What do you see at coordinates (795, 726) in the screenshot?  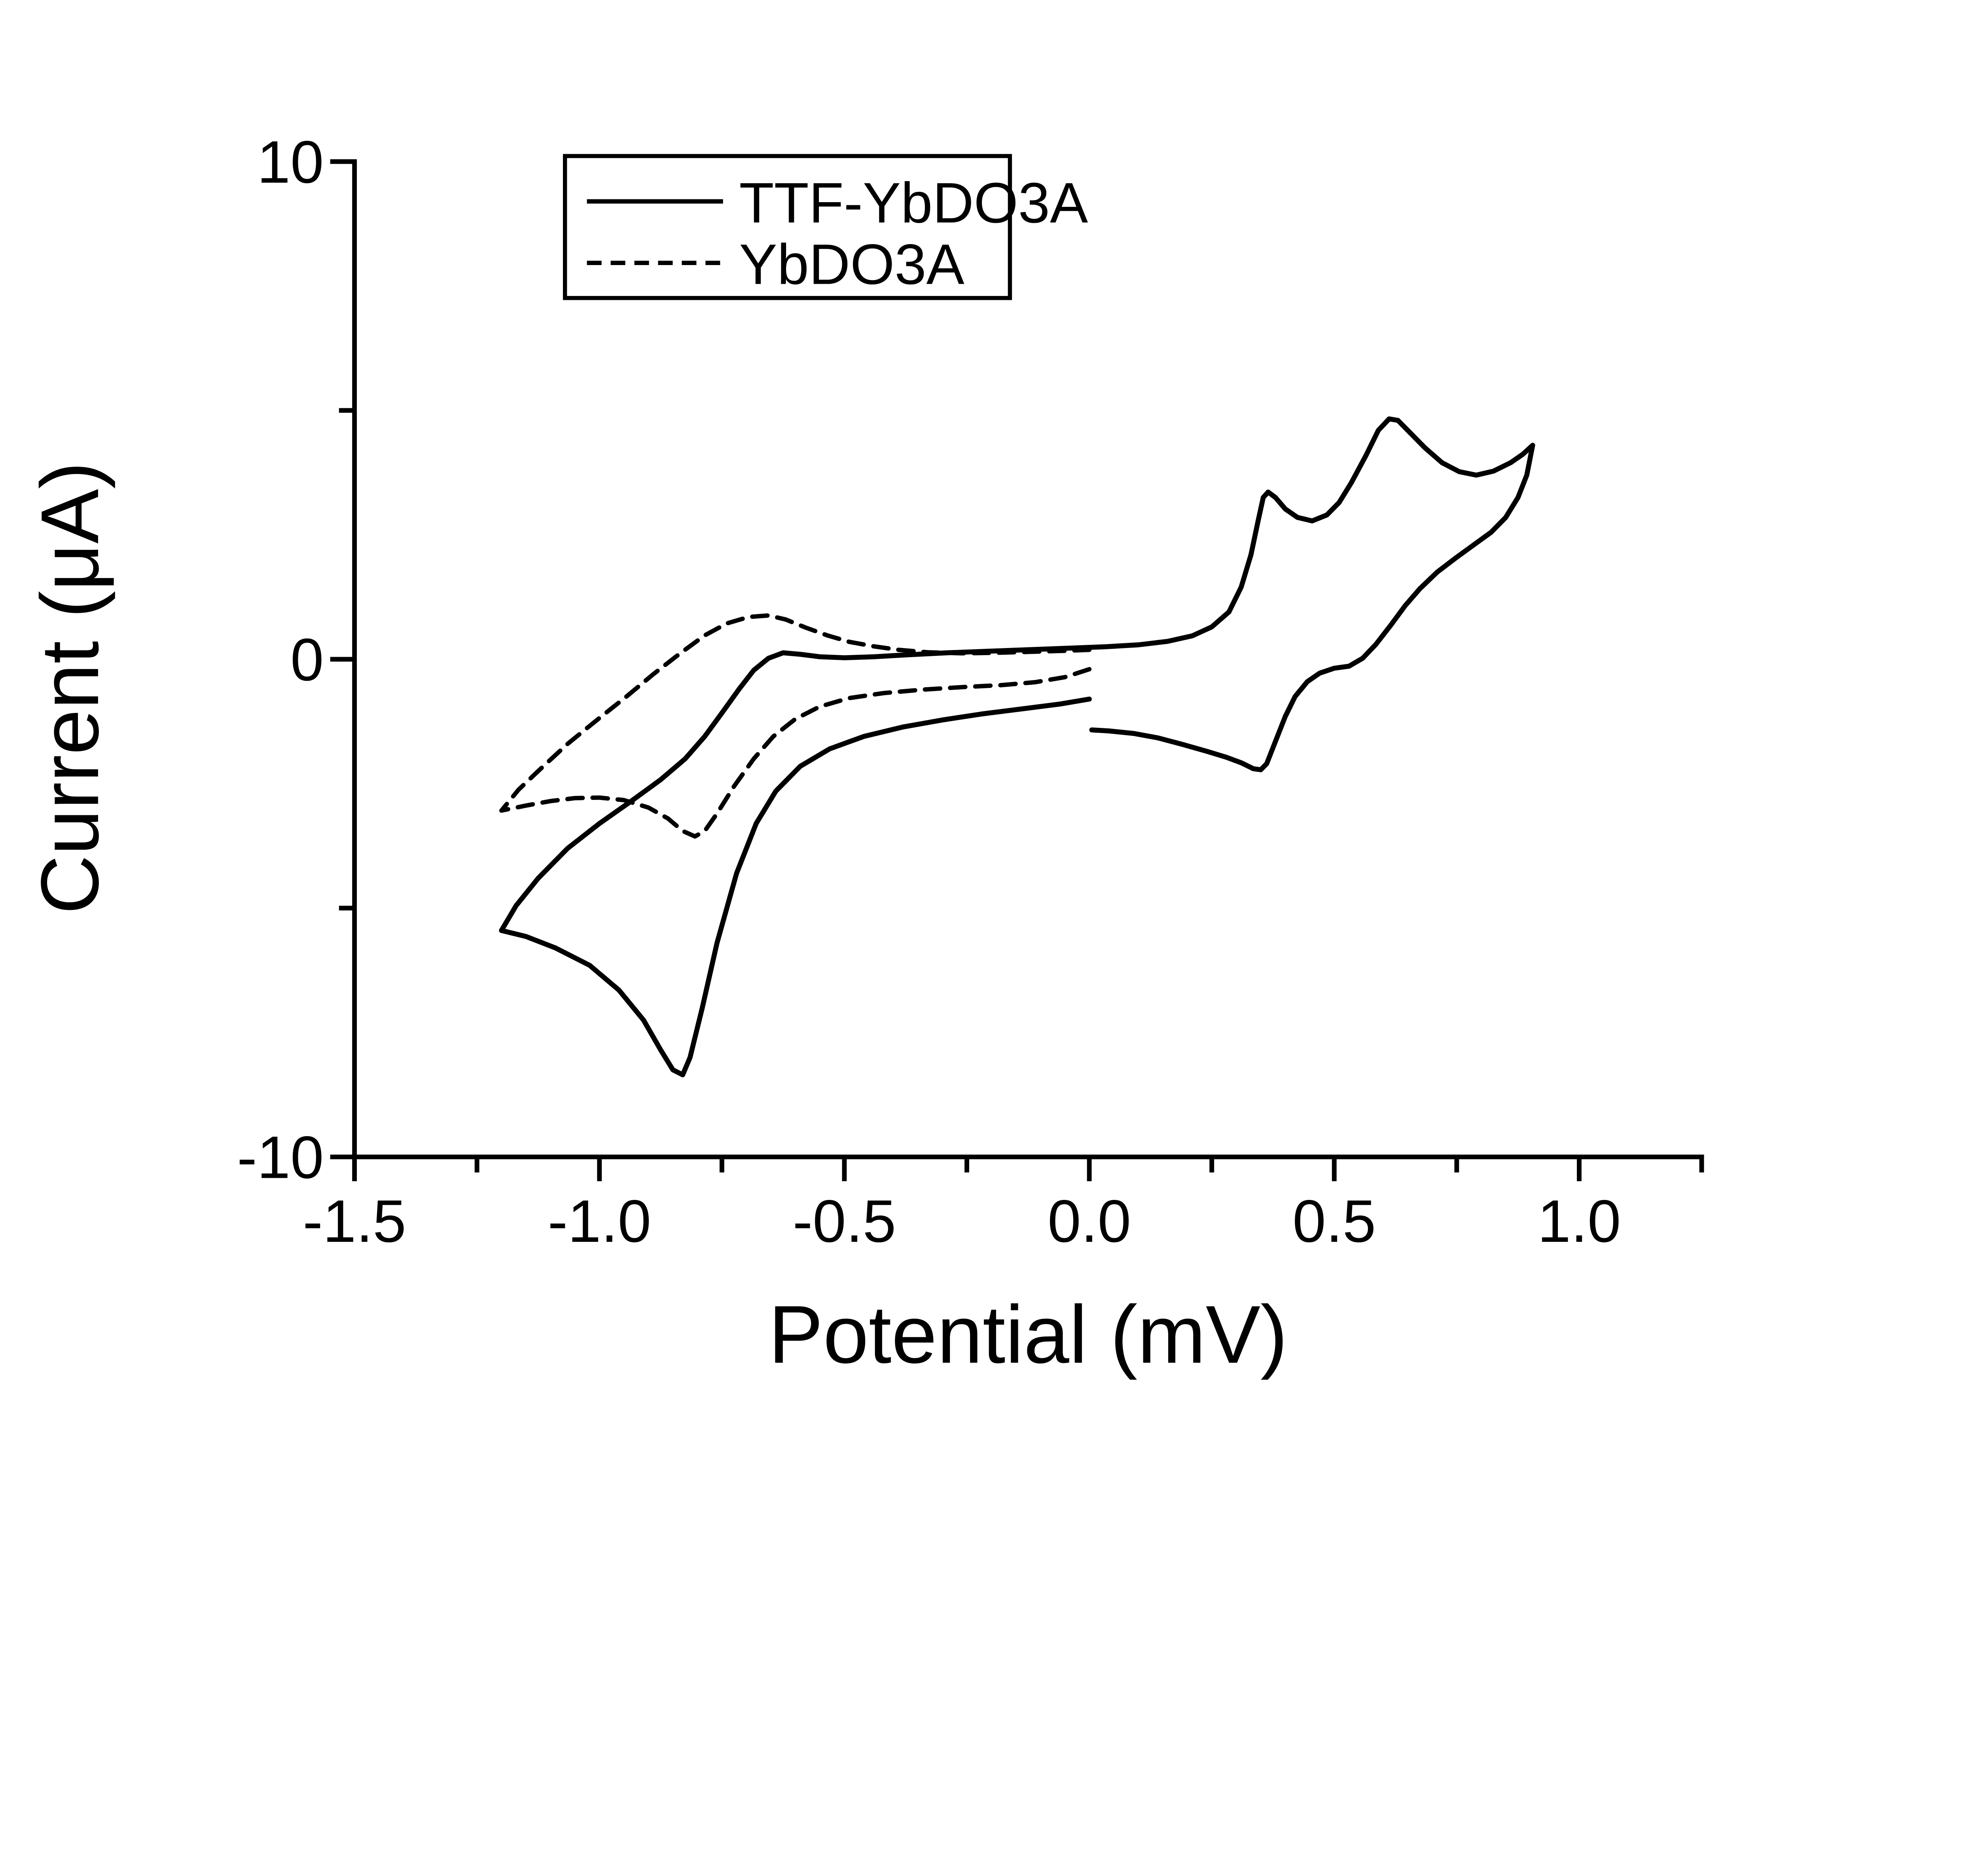 I see `series-ybdo3a-curve` at bounding box center [795, 726].